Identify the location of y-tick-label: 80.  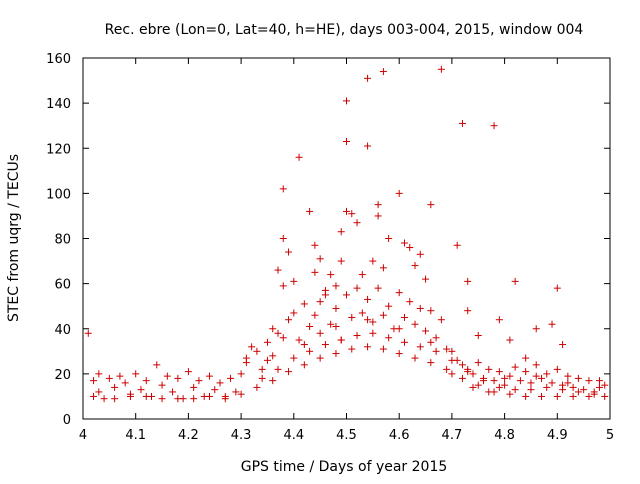
(62, 240).